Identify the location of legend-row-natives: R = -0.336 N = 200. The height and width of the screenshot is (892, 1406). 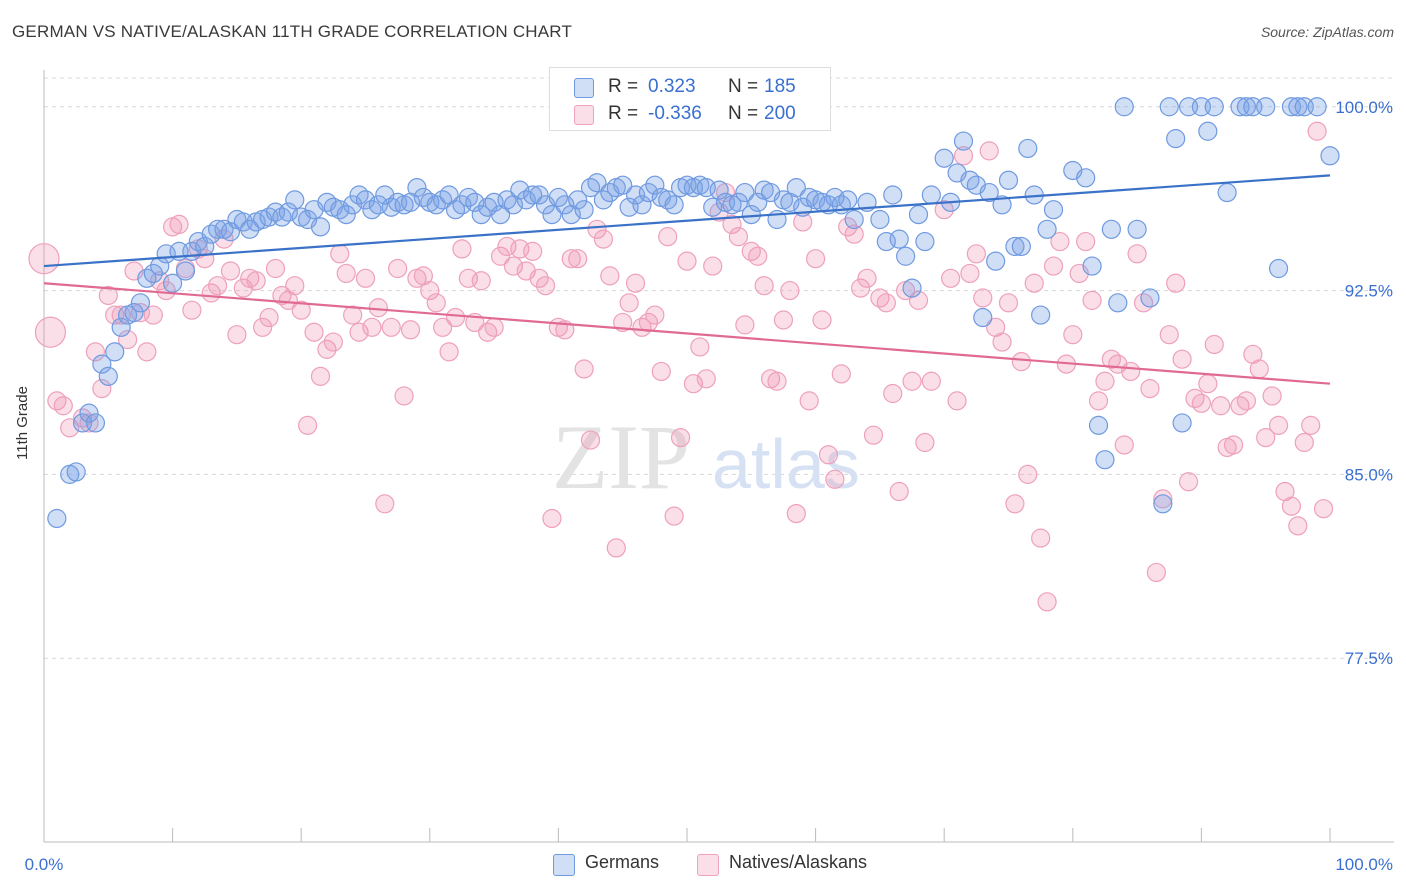
(690, 114).